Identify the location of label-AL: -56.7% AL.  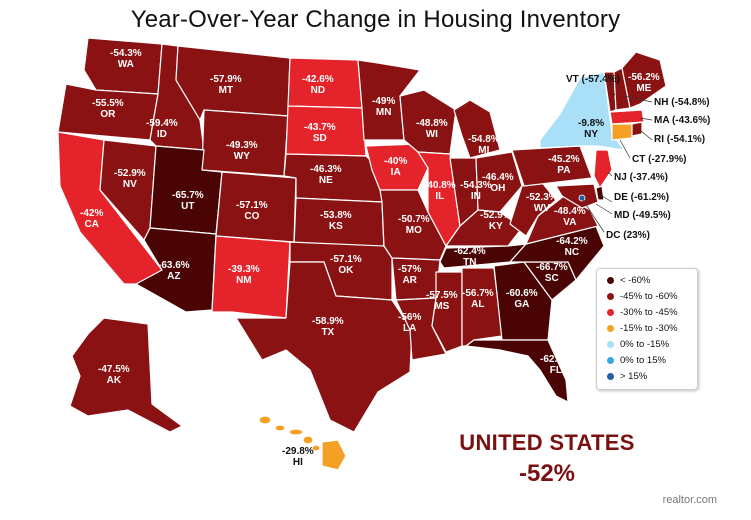
(478, 299).